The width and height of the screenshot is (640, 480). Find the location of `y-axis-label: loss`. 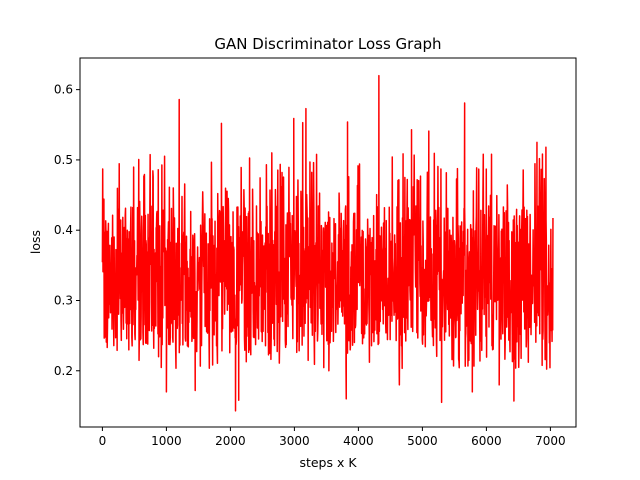

y-axis-label: loss is located at coordinates (35, 242).